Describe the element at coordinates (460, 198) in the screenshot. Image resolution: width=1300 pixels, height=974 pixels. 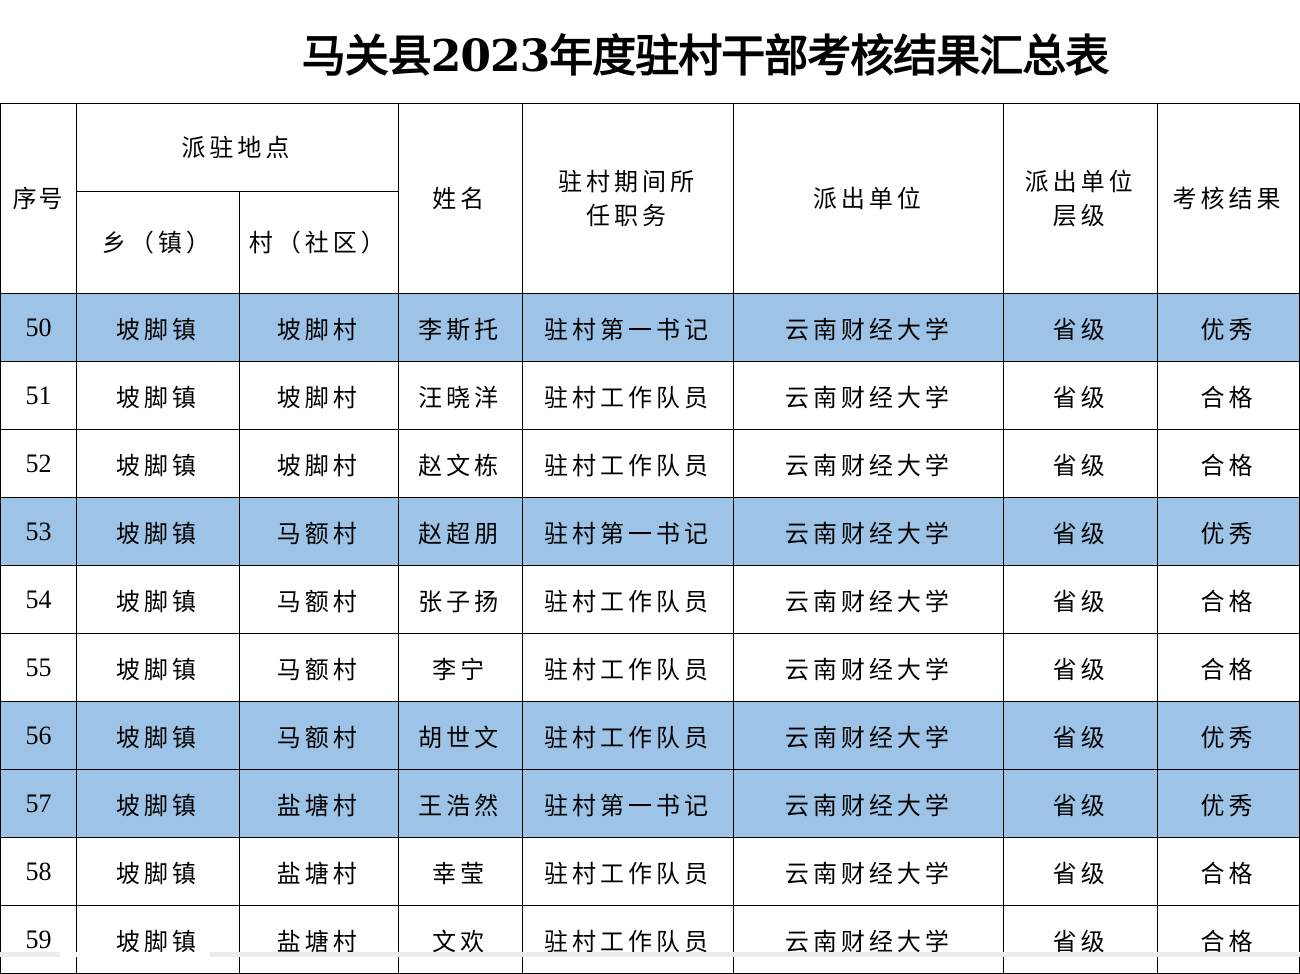
I see `header-name: 姓名` at that location.